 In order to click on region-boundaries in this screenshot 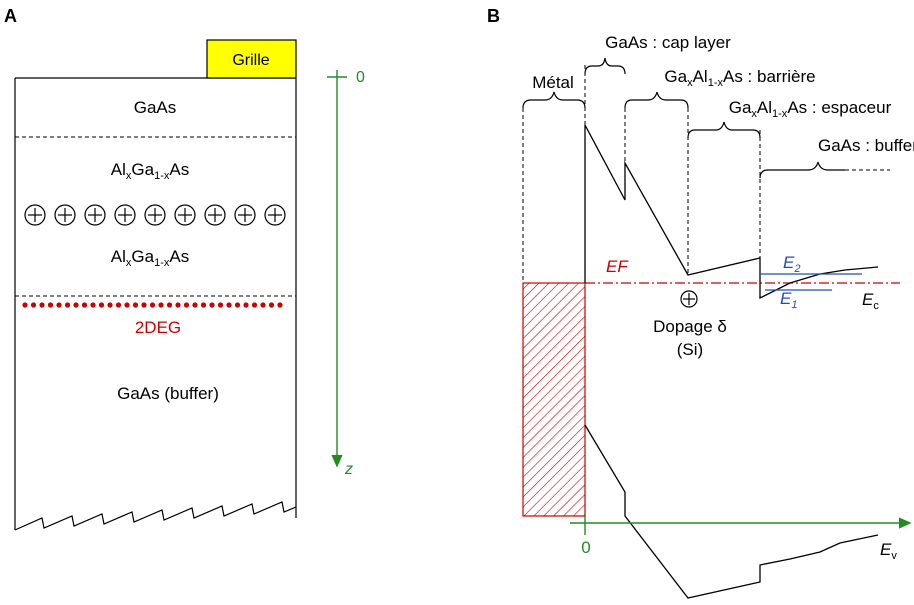, I will do `click(706, 174)`.